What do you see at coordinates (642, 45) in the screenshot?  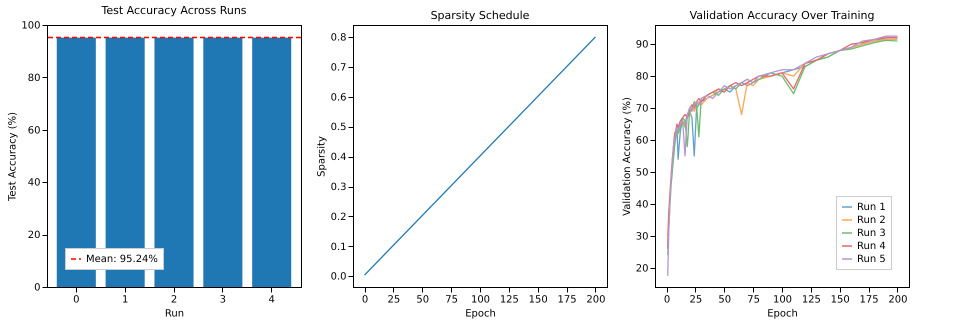 I see `y-tick-label: 90` at bounding box center [642, 45].